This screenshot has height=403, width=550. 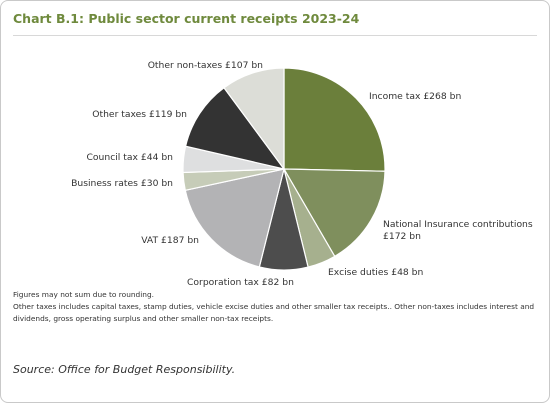 What do you see at coordinates (113, 157) in the screenshot?
I see `category-label: Council tax` at bounding box center [113, 157].